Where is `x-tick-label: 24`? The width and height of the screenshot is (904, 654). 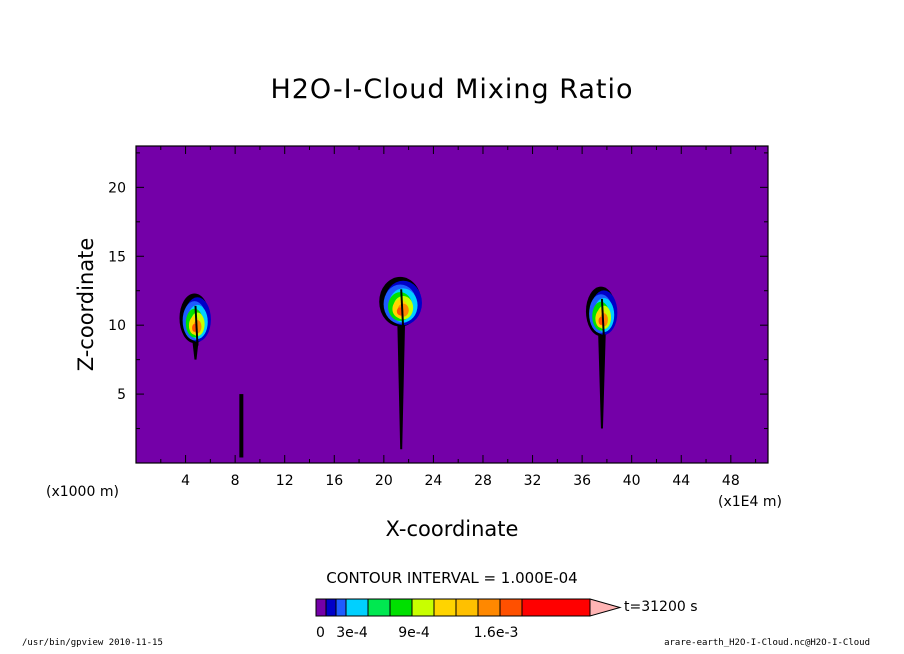 x-tick-label: 24 is located at coordinates (433, 481).